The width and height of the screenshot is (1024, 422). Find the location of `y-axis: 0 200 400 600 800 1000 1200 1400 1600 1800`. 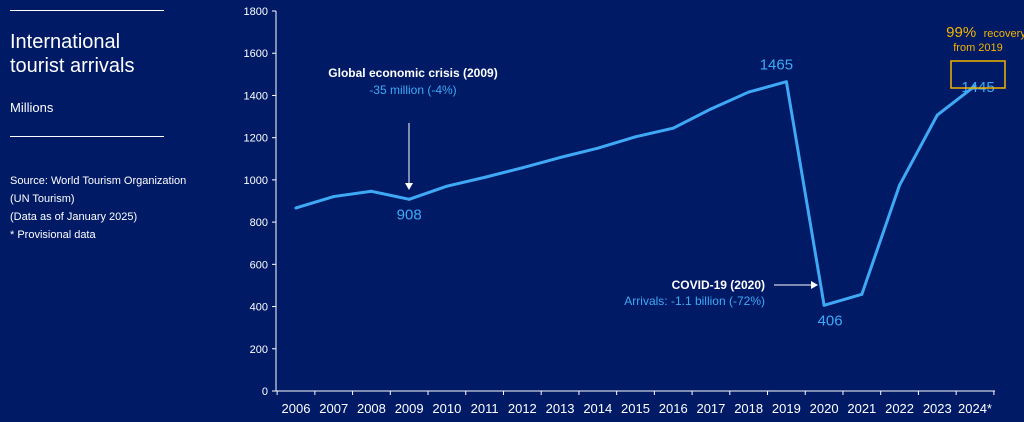

y-axis: 0 200 400 600 800 1000 1200 1400 1600 1800 is located at coordinates (260, 202).